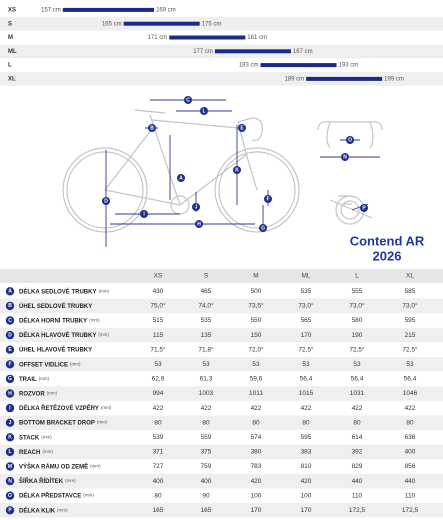 This screenshot has height=520, width=443. What do you see at coordinates (158, 38) in the screenshot?
I see `min-label: 171 cm` at bounding box center [158, 38].